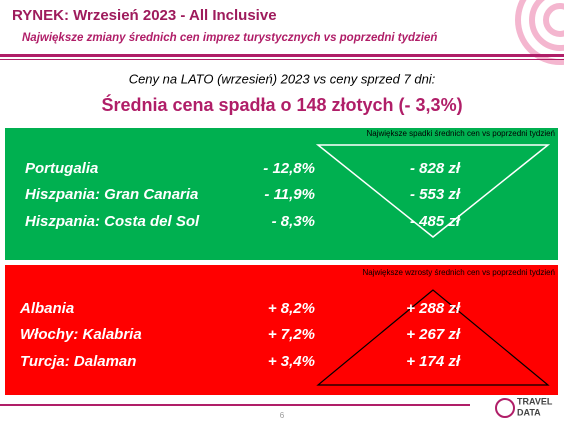  I want to click on page-number: 6, so click(282, 415).